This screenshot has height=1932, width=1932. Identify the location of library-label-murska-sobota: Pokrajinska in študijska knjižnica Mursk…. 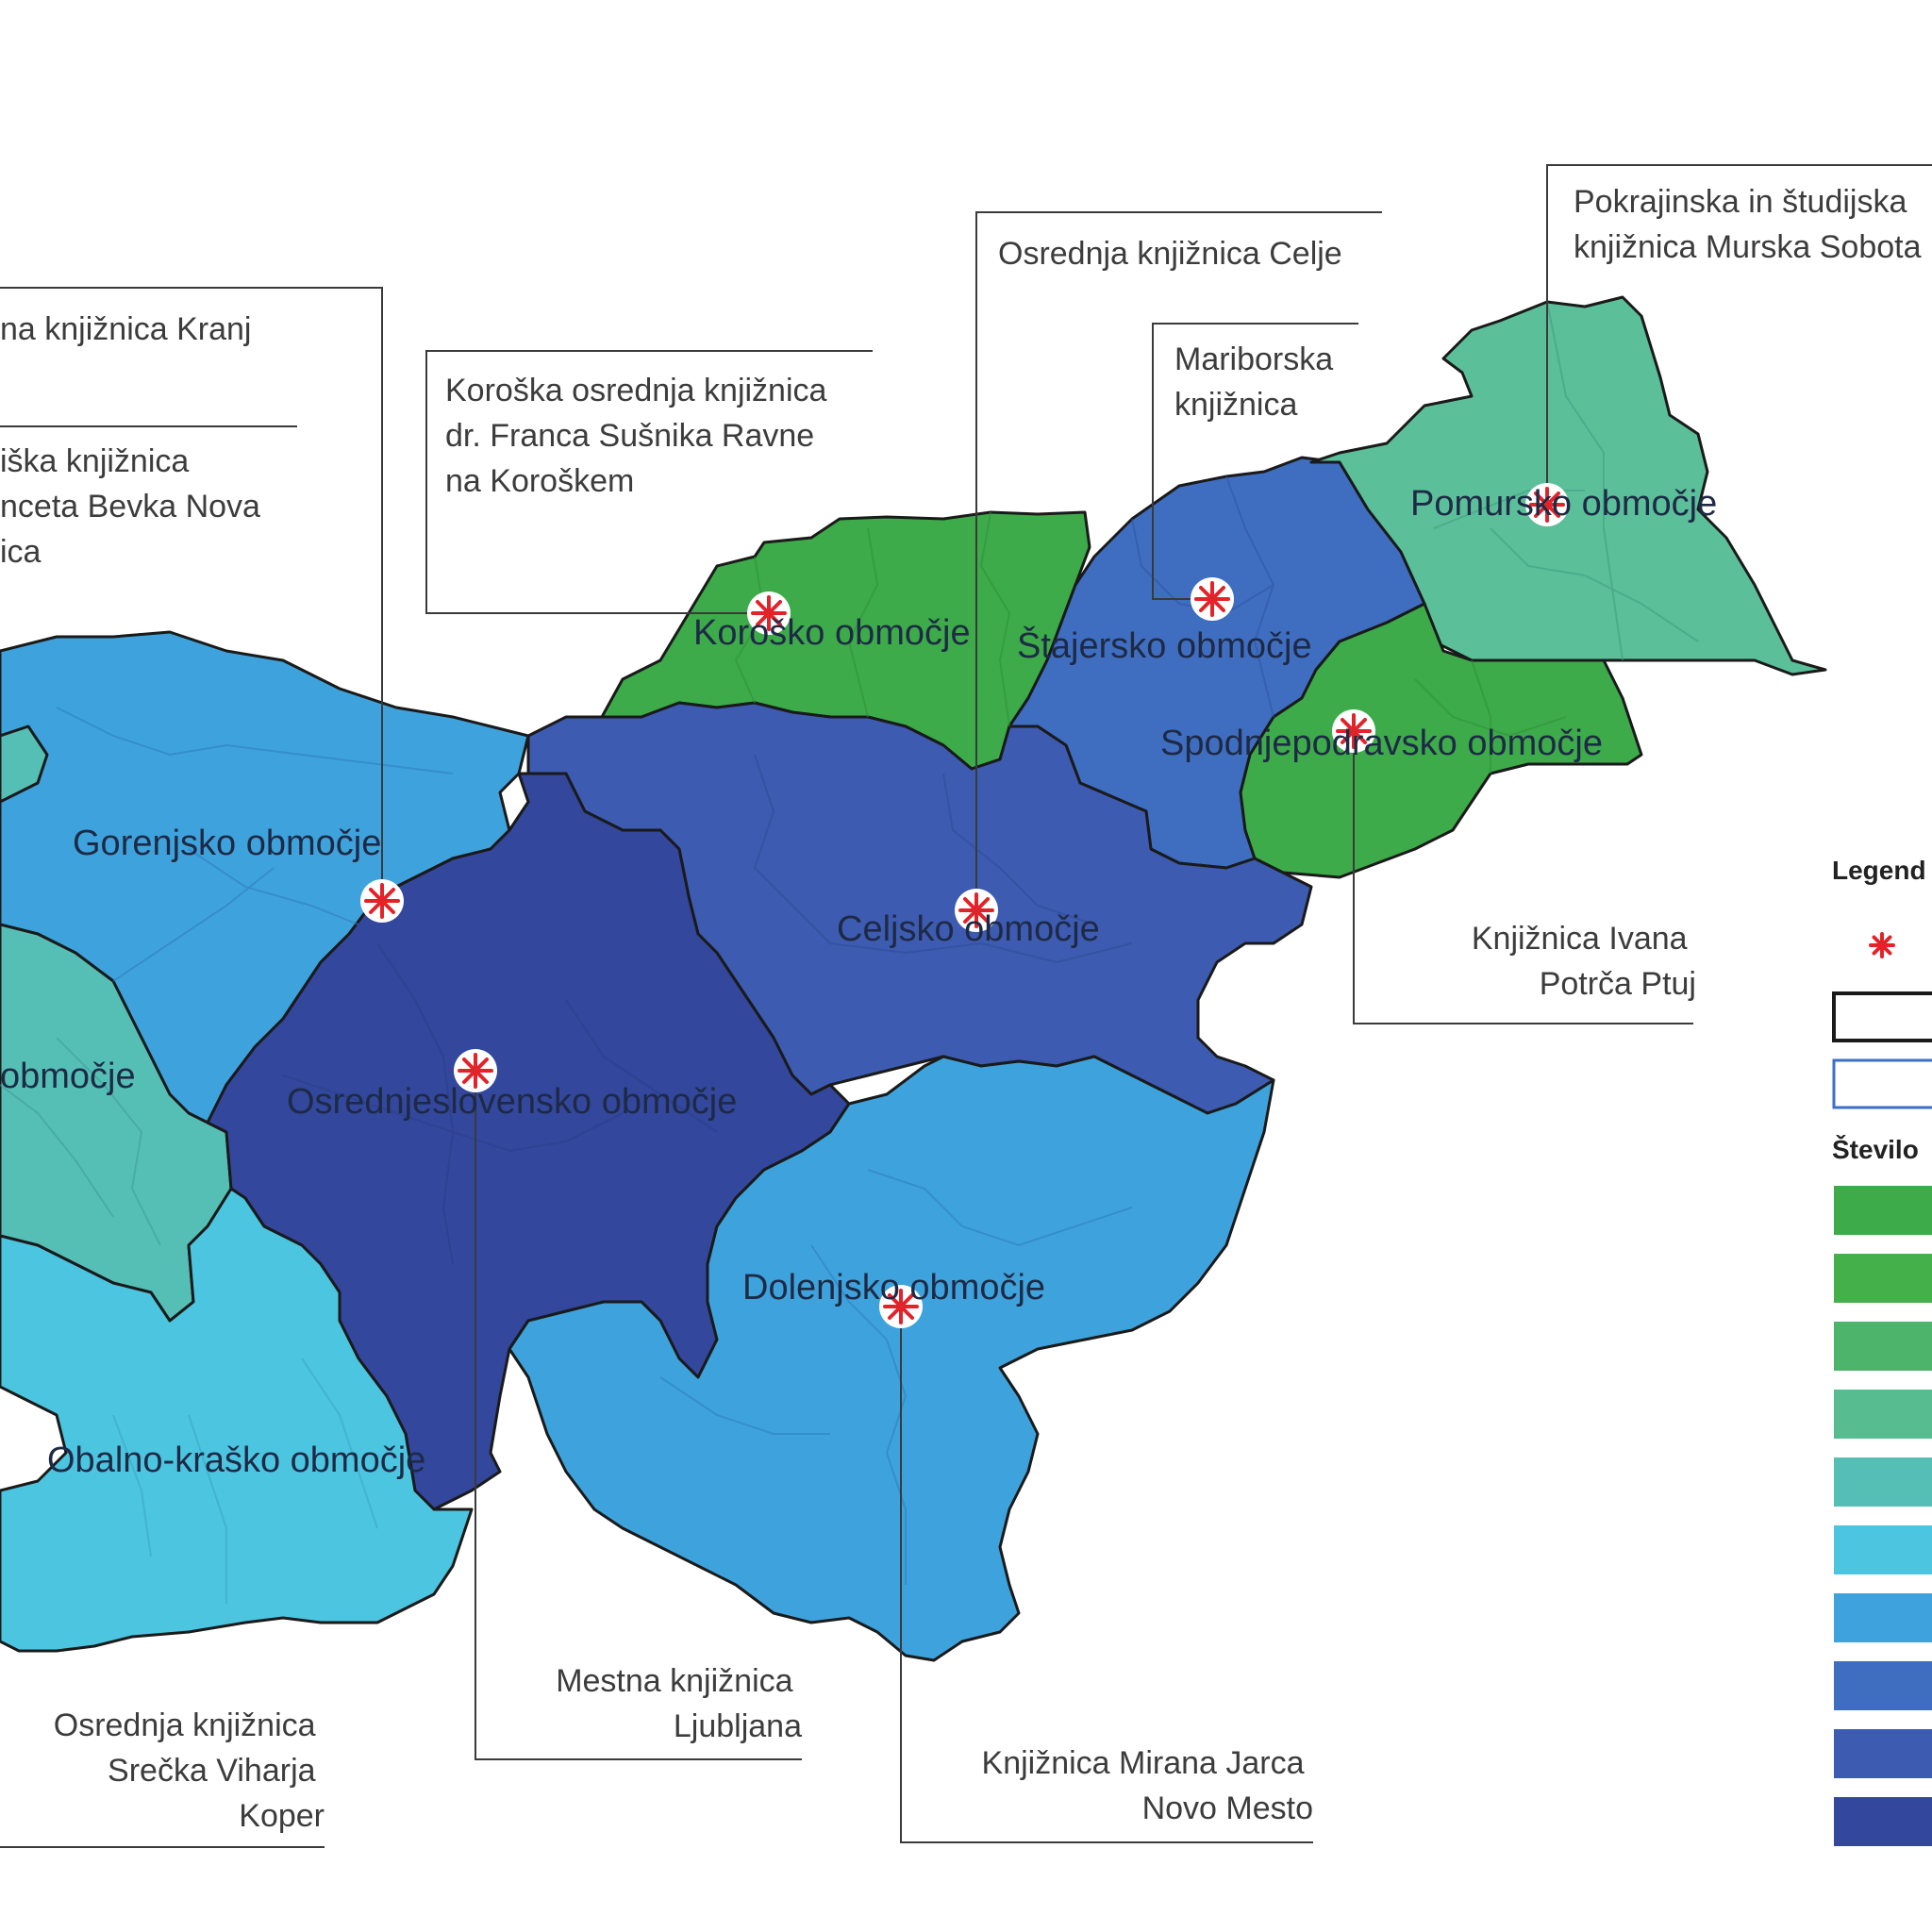
(1748, 224).